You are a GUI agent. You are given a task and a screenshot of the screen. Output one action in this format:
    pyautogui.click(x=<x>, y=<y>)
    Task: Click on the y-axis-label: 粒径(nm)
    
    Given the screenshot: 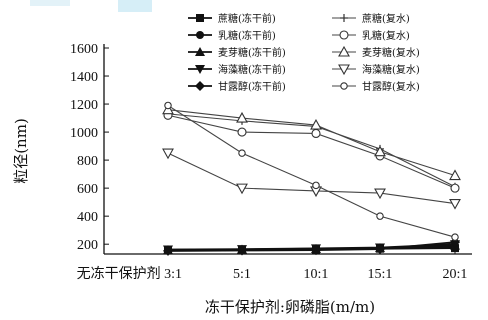 What is the action you would take?
    pyautogui.click(x=21, y=151)
    